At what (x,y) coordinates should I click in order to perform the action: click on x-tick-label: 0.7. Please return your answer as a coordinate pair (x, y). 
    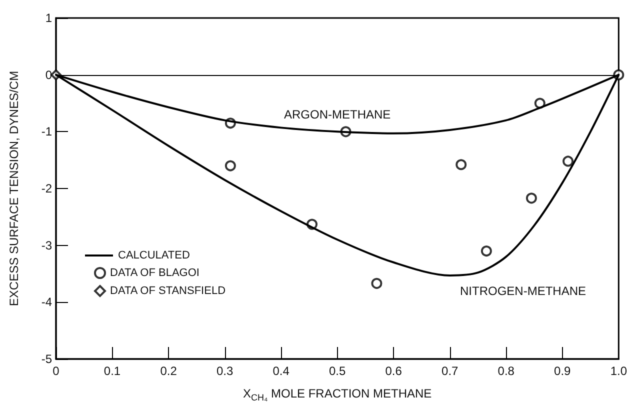
    Looking at the image, I should click on (450, 371).